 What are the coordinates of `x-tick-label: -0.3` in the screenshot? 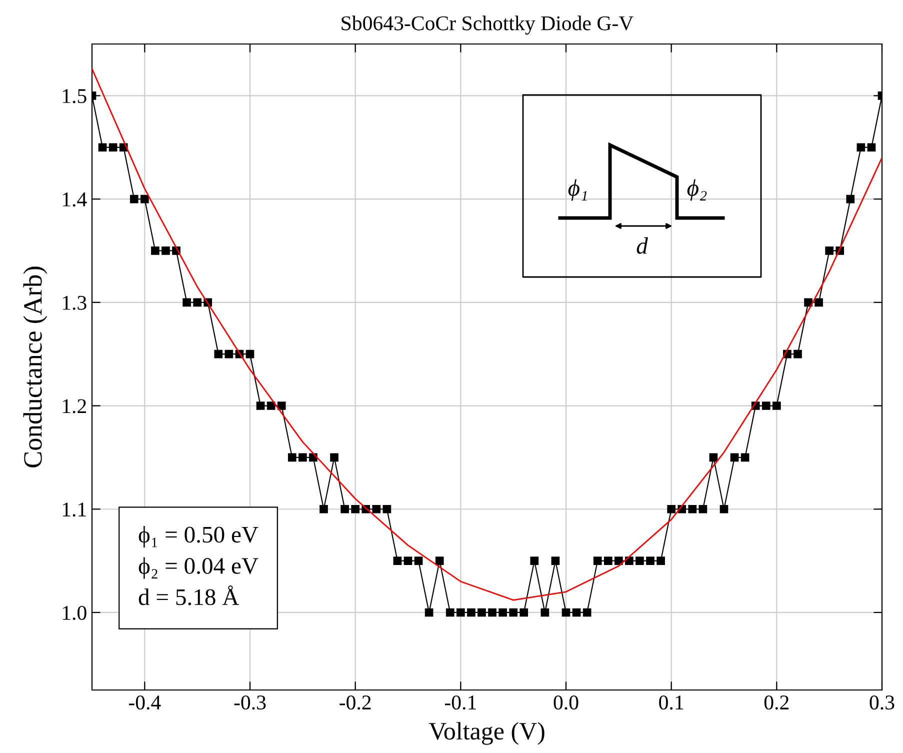 It's located at (250, 702).